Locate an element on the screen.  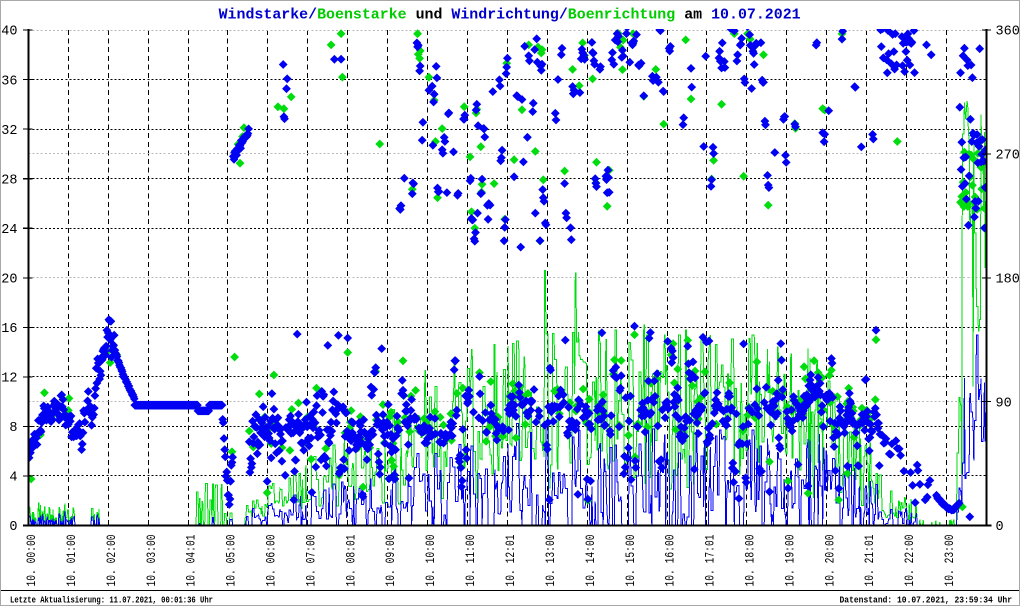
svg-text: 32 is located at coordinates (9, 131).